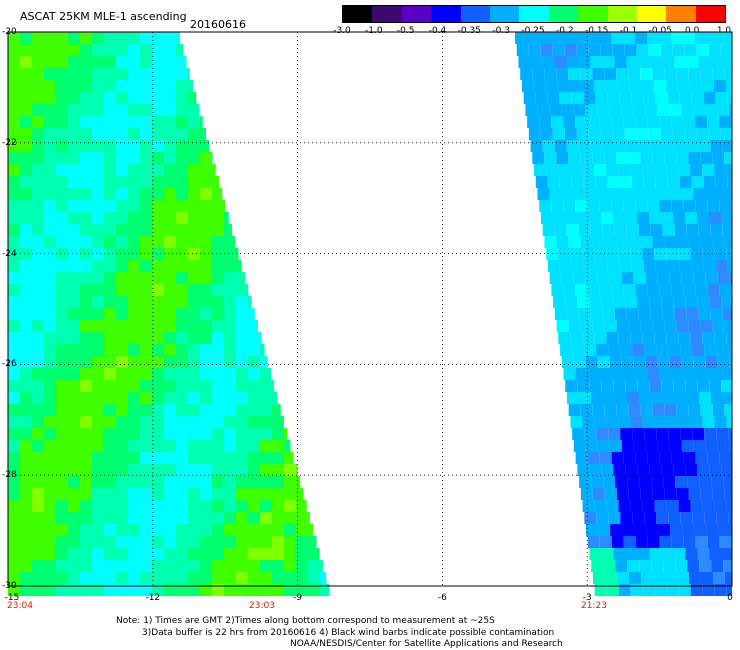 The image size is (740, 650). What do you see at coordinates (622, 14) in the screenshot?
I see `colorbar-segment` at bounding box center [622, 14].